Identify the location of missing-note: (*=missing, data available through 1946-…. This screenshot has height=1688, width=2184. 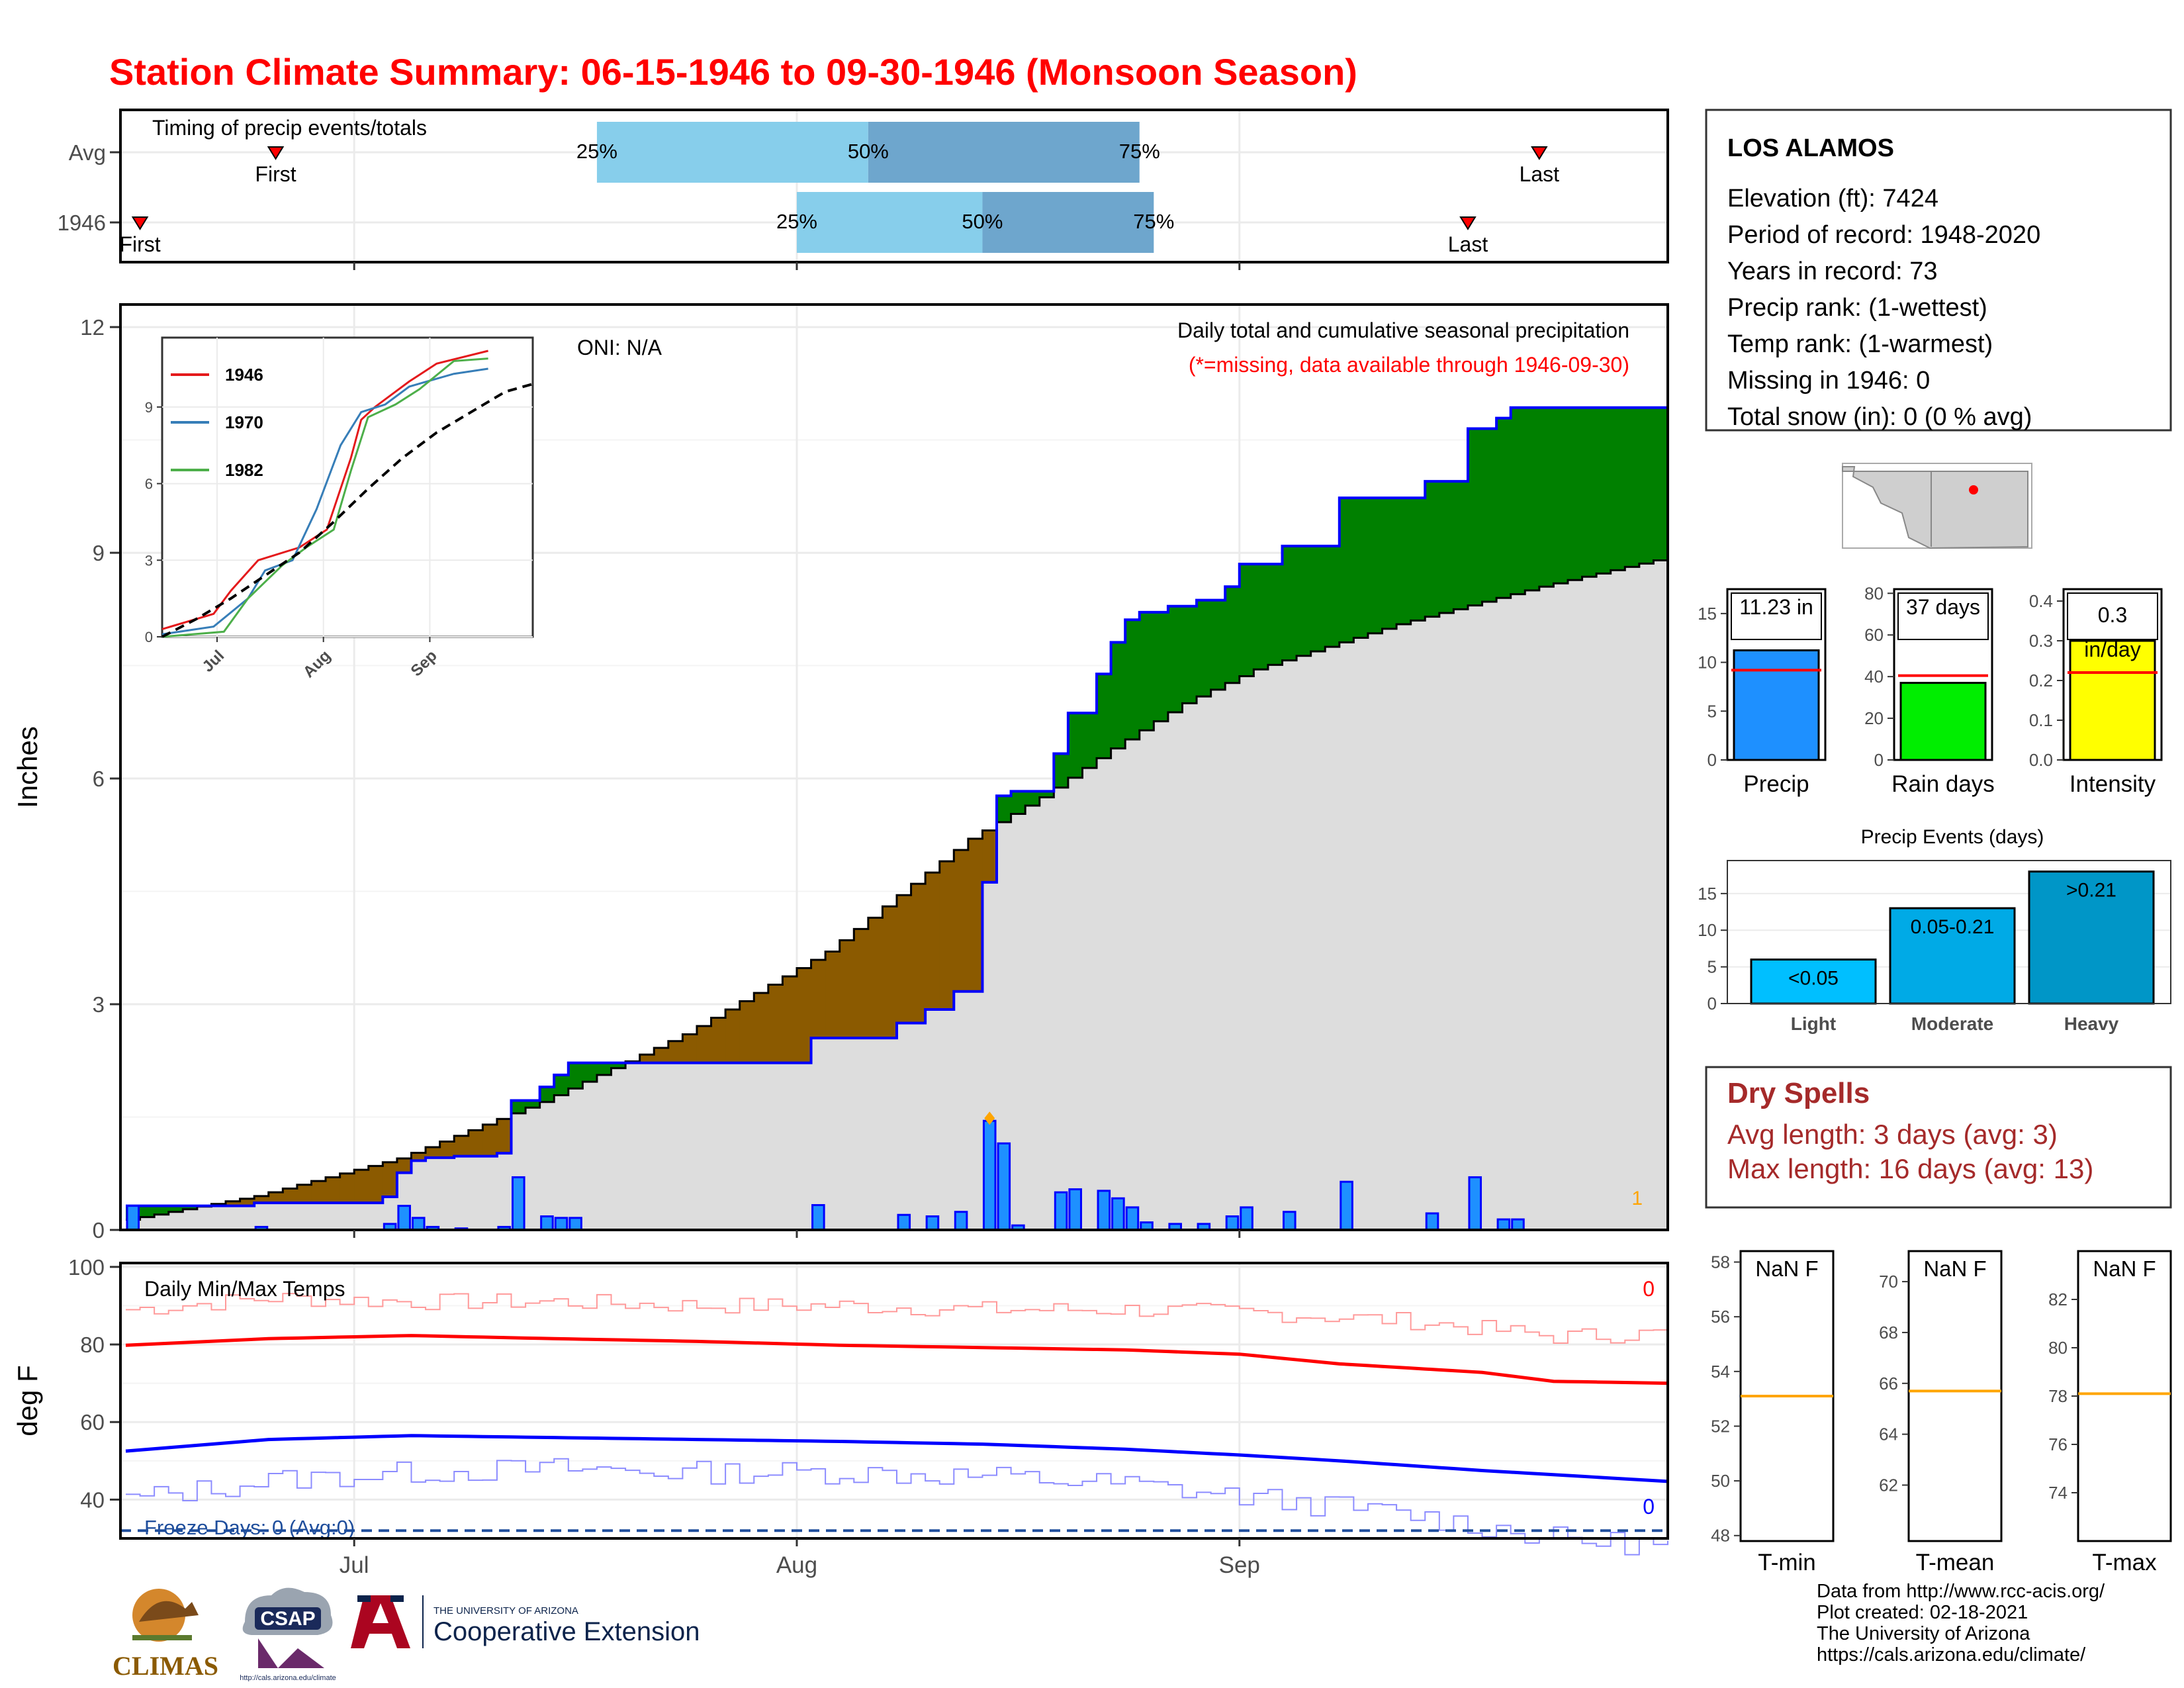
(1409, 365).